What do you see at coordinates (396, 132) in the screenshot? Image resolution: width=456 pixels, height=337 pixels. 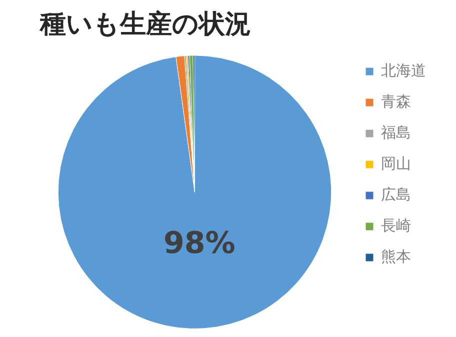 I see `legend-label: 福島` at bounding box center [396, 132].